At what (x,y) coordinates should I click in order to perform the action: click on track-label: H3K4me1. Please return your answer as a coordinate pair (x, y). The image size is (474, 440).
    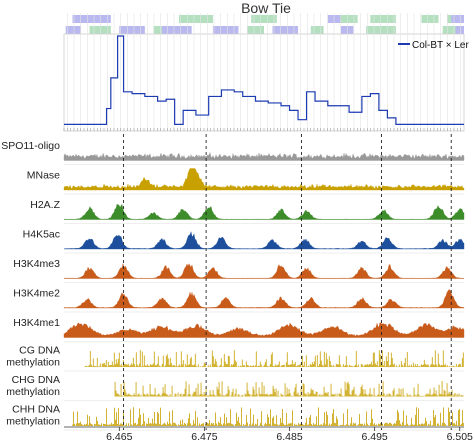
    Looking at the image, I should click on (36, 323).